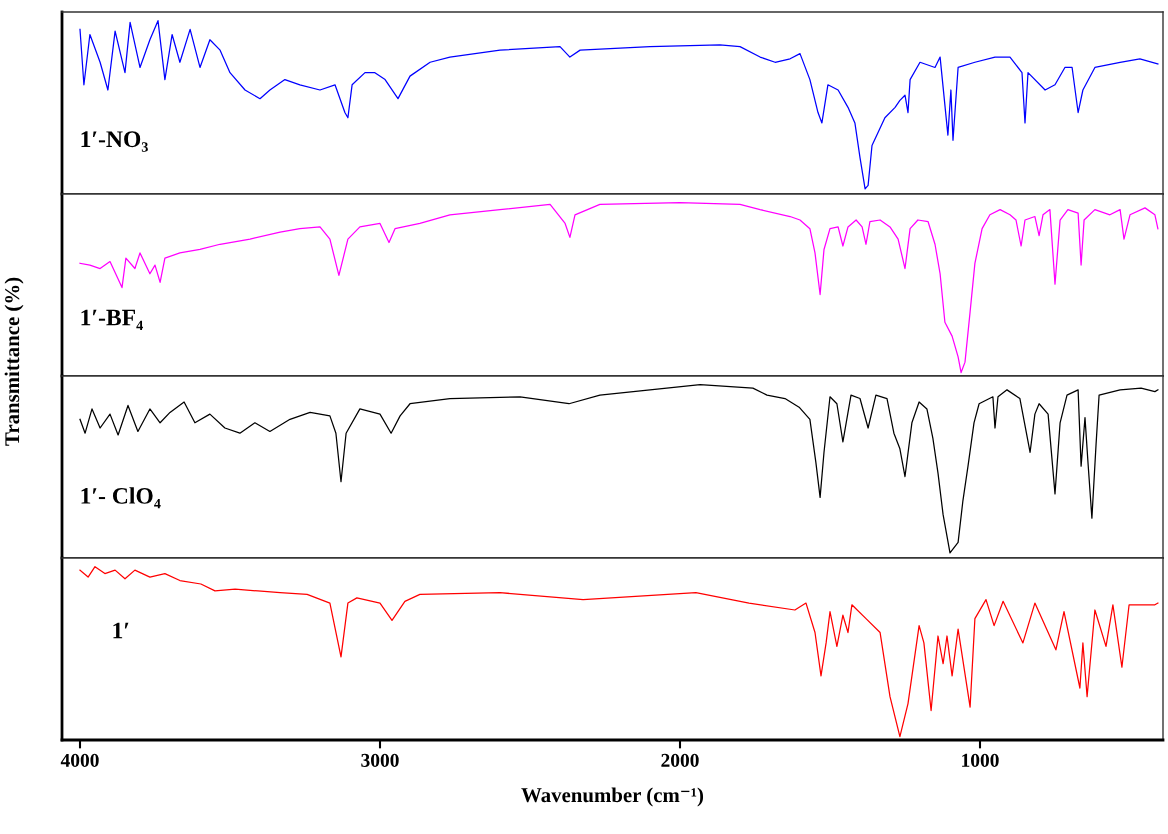 The width and height of the screenshot is (1168, 834). I want to click on x-tick-label: 3000, so click(380, 760).